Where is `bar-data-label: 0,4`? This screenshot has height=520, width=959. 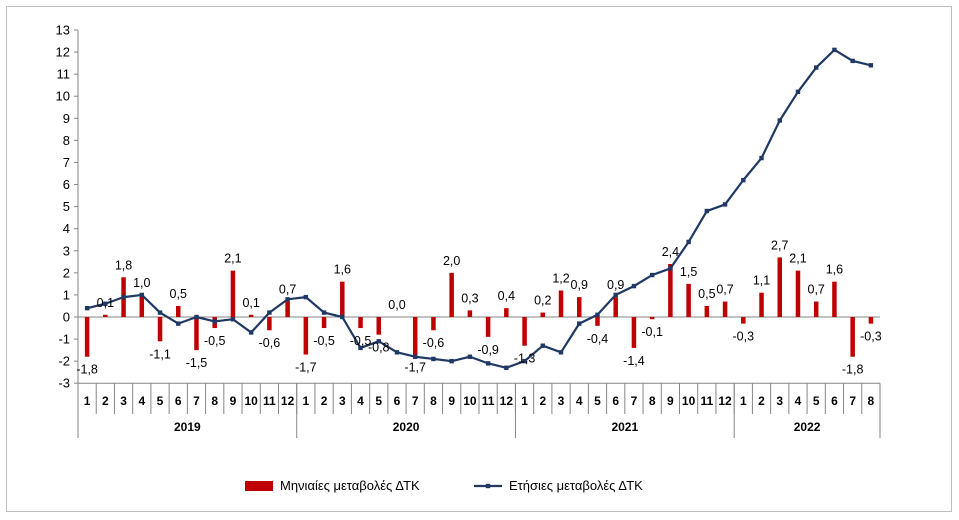
bar-data-label: 0,4 is located at coordinates (506, 296).